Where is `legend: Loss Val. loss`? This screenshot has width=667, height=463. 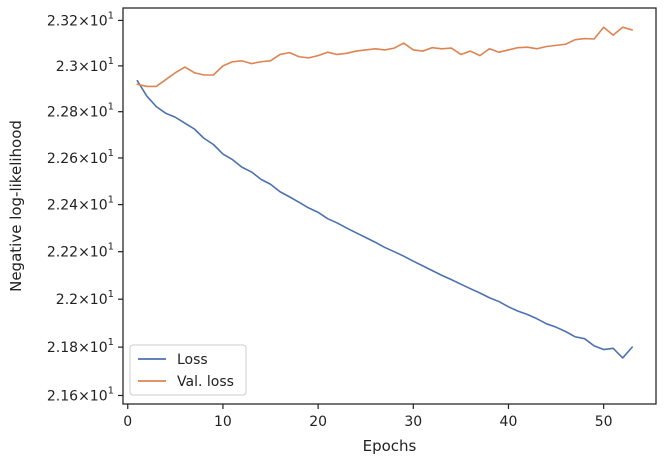
legend: Loss Val. loss is located at coordinates (188, 370).